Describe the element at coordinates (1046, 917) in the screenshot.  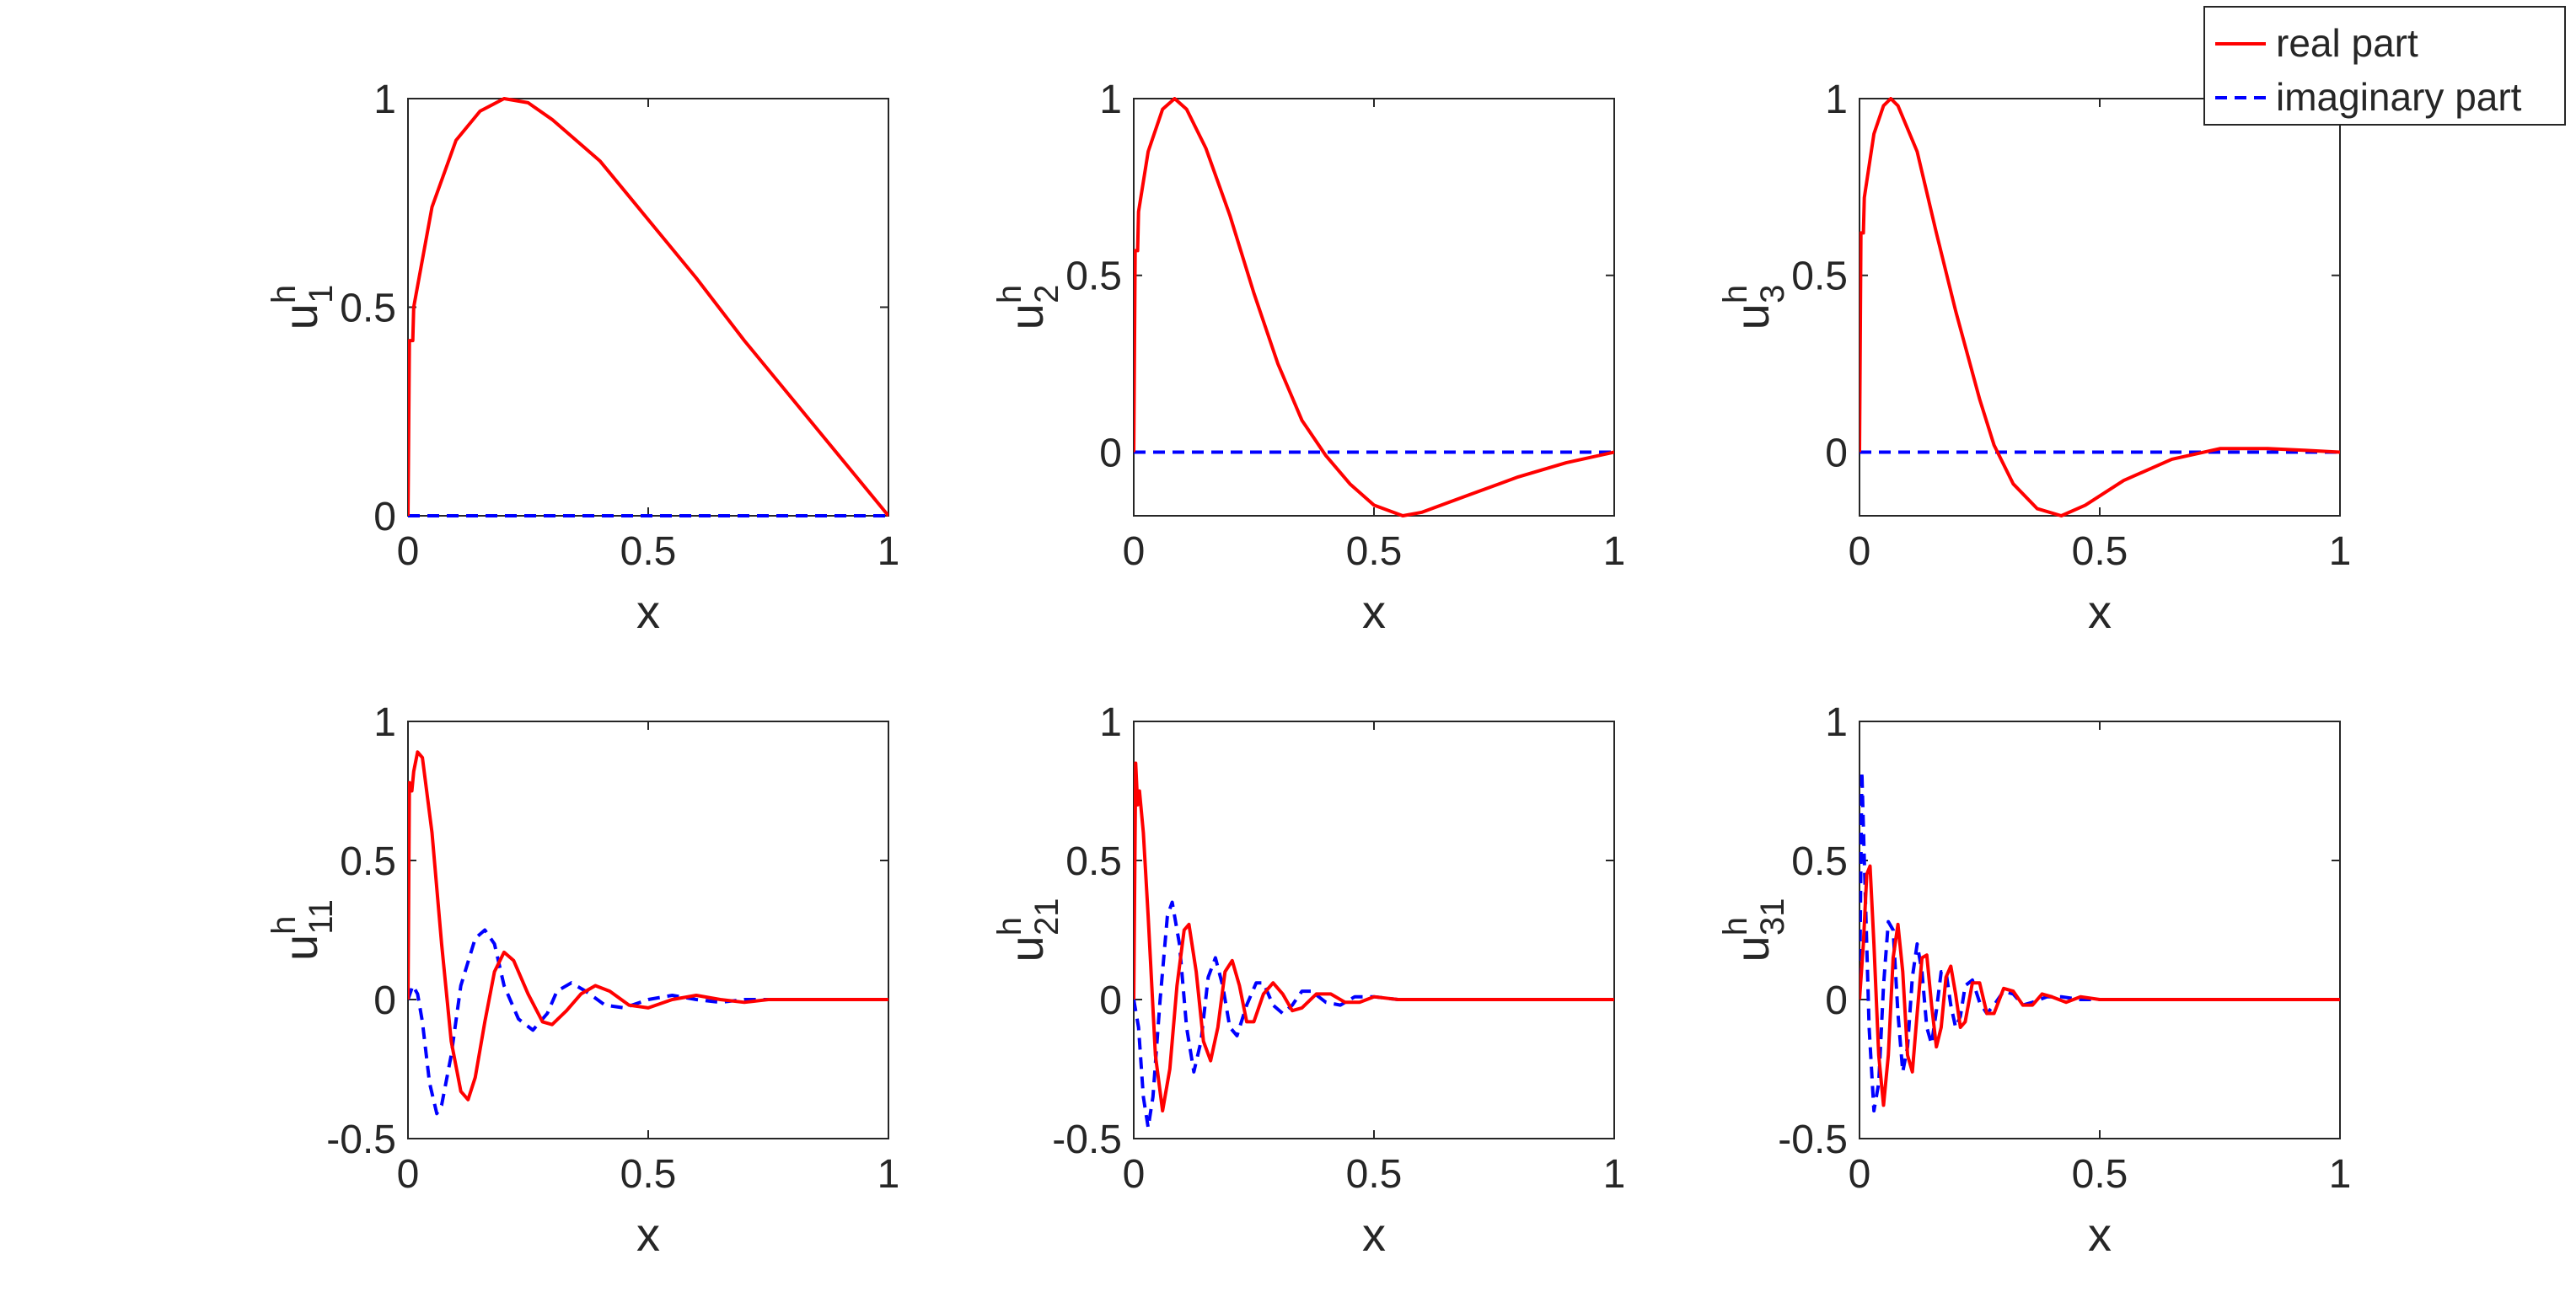
I see `y-label-subscript: 21` at that location.